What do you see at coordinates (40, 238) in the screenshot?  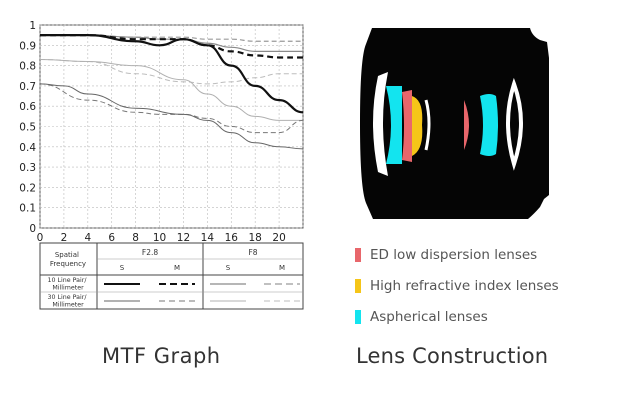 I see `x-tick-label: 0` at bounding box center [40, 238].